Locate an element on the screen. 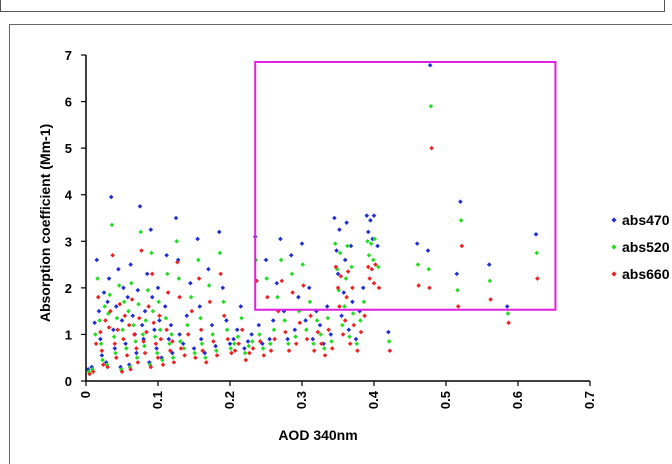  x-tick-label: 0.7 is located at coordinates (589, 400).